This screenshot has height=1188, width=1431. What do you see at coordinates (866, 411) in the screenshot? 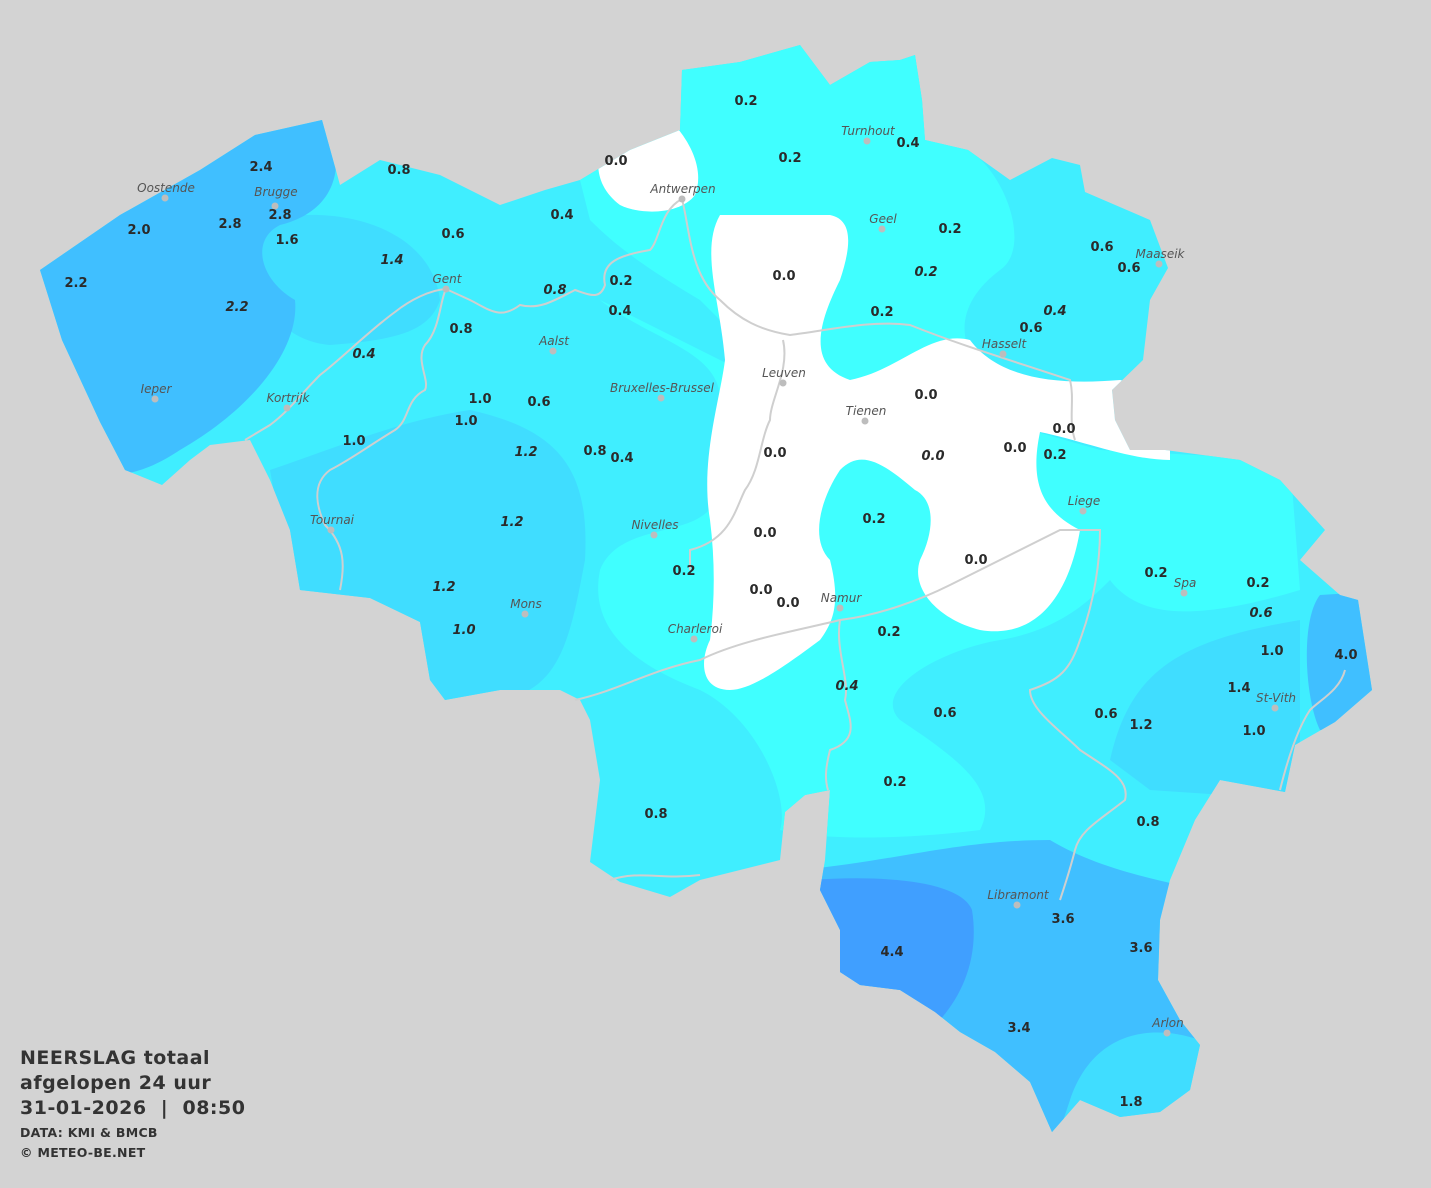
I see `city-label-tienen: Tienen` at bounding box center [866, 411].